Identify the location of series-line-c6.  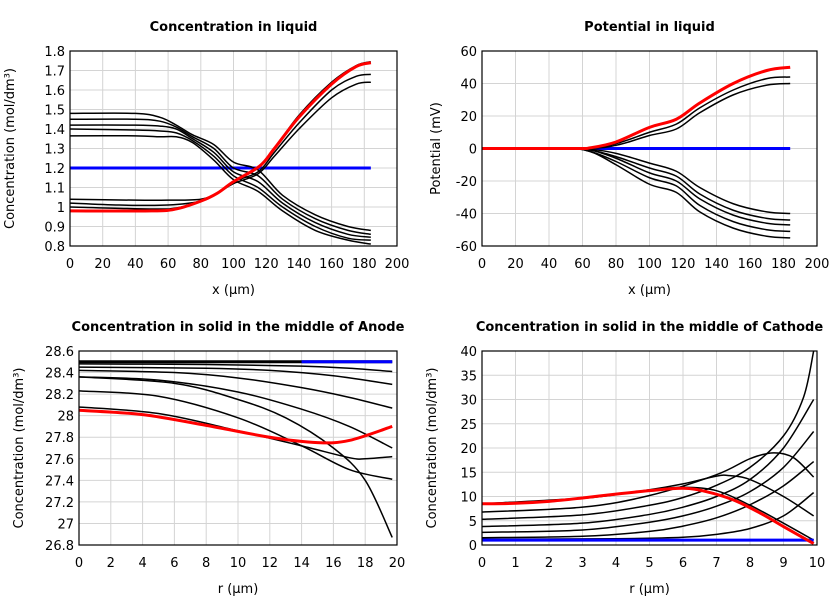
(648, 482).